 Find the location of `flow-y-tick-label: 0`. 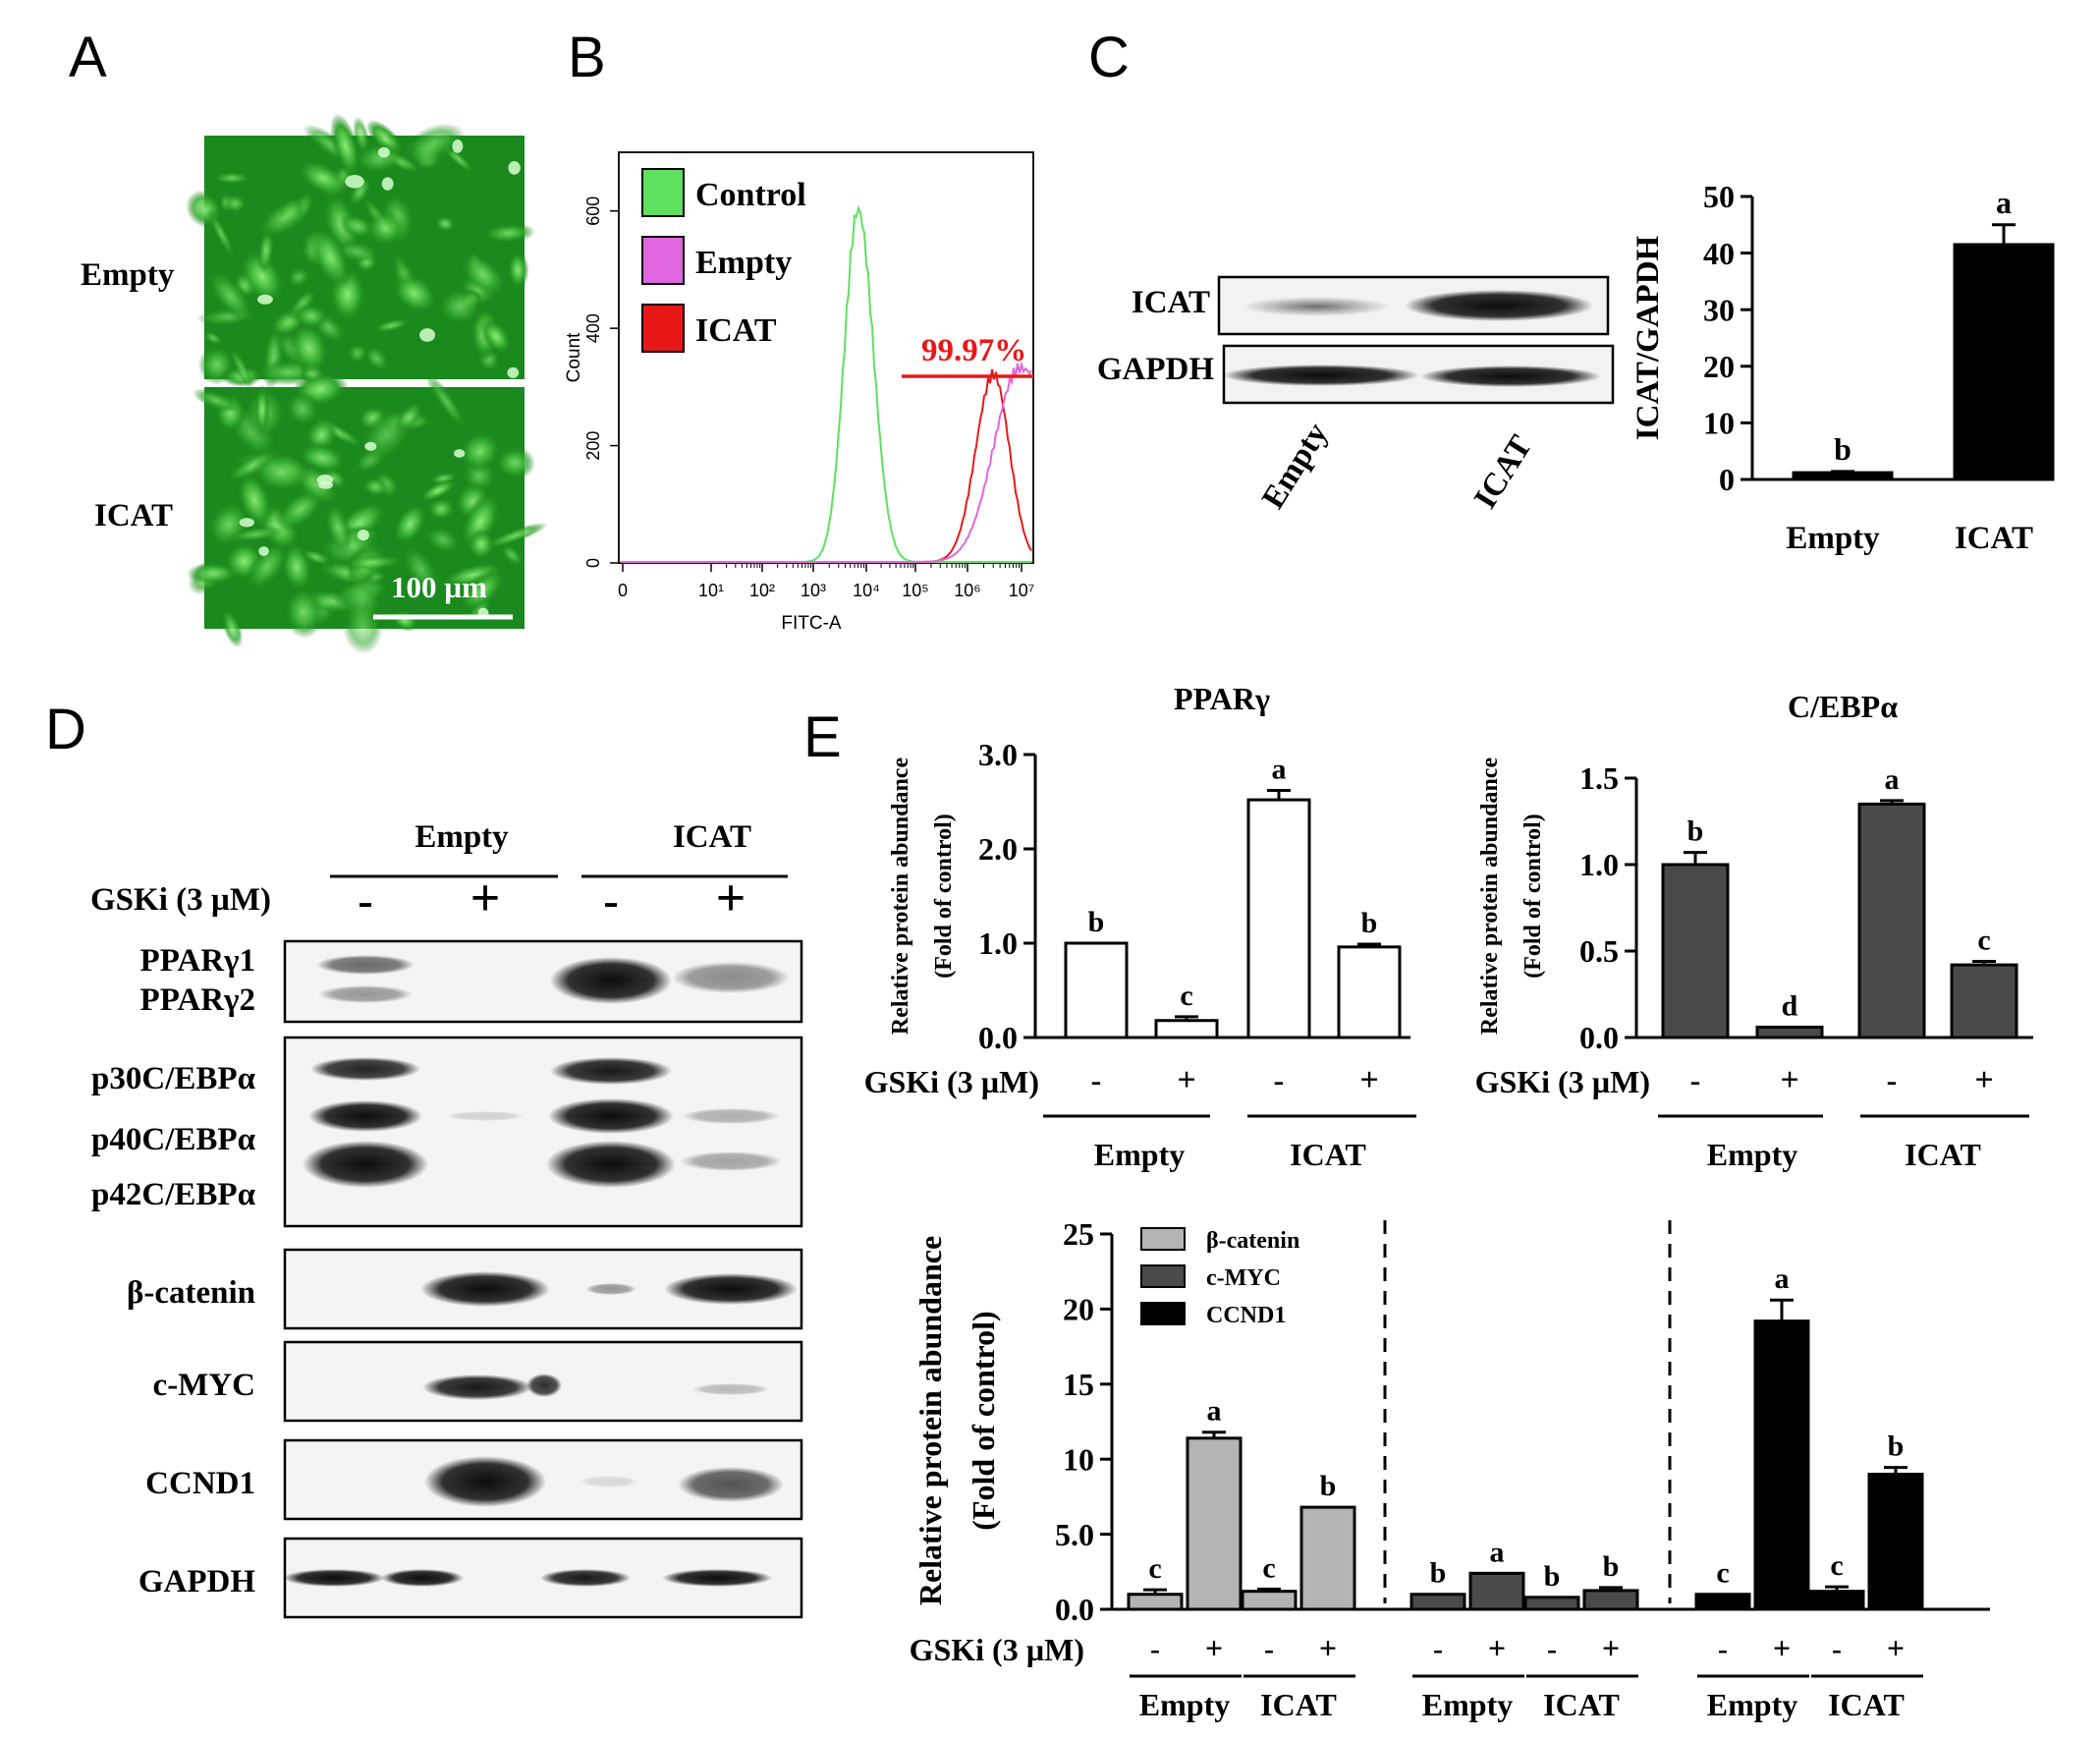

flow-y-tick-label: 0 is located at coordinates (593, 563).